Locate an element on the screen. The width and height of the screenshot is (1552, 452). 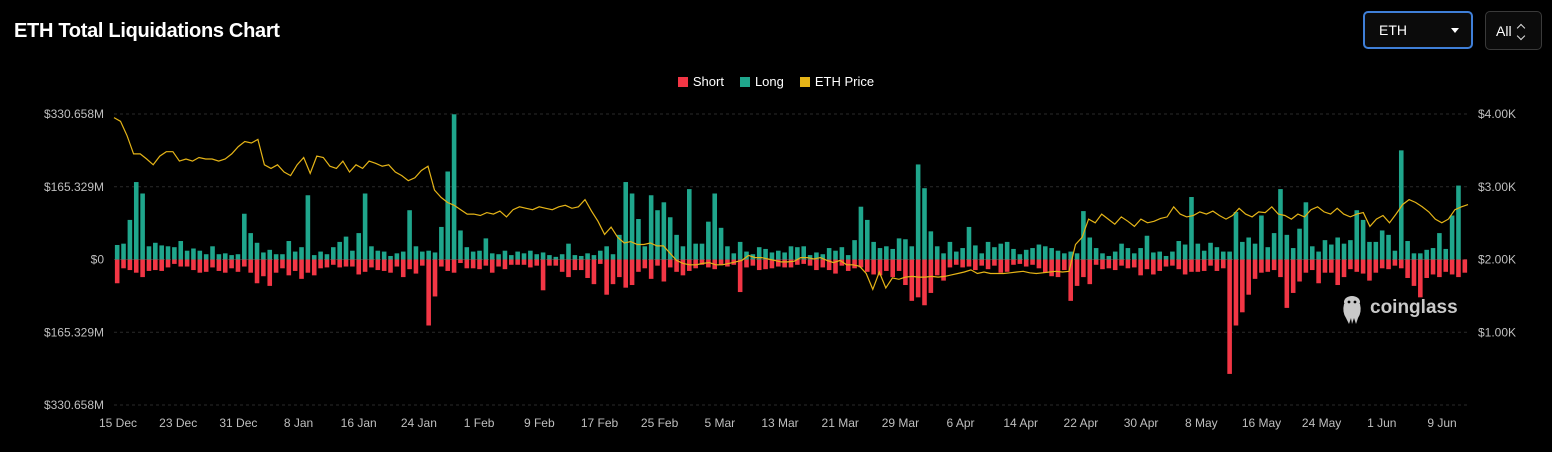
legend-item-long: Long is located at coordinates (761, 81).